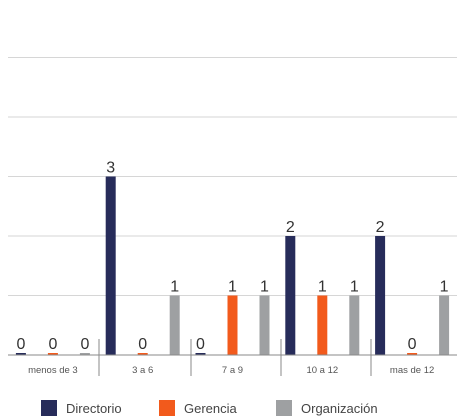  I want to click on x-tick-label: mas de 12, so click(412, 370).